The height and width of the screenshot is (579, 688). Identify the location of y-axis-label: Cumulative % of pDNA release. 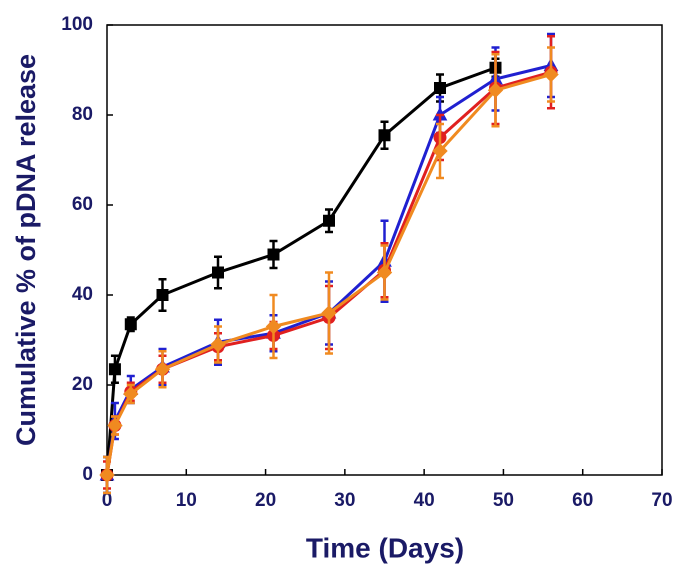
(26, 250).